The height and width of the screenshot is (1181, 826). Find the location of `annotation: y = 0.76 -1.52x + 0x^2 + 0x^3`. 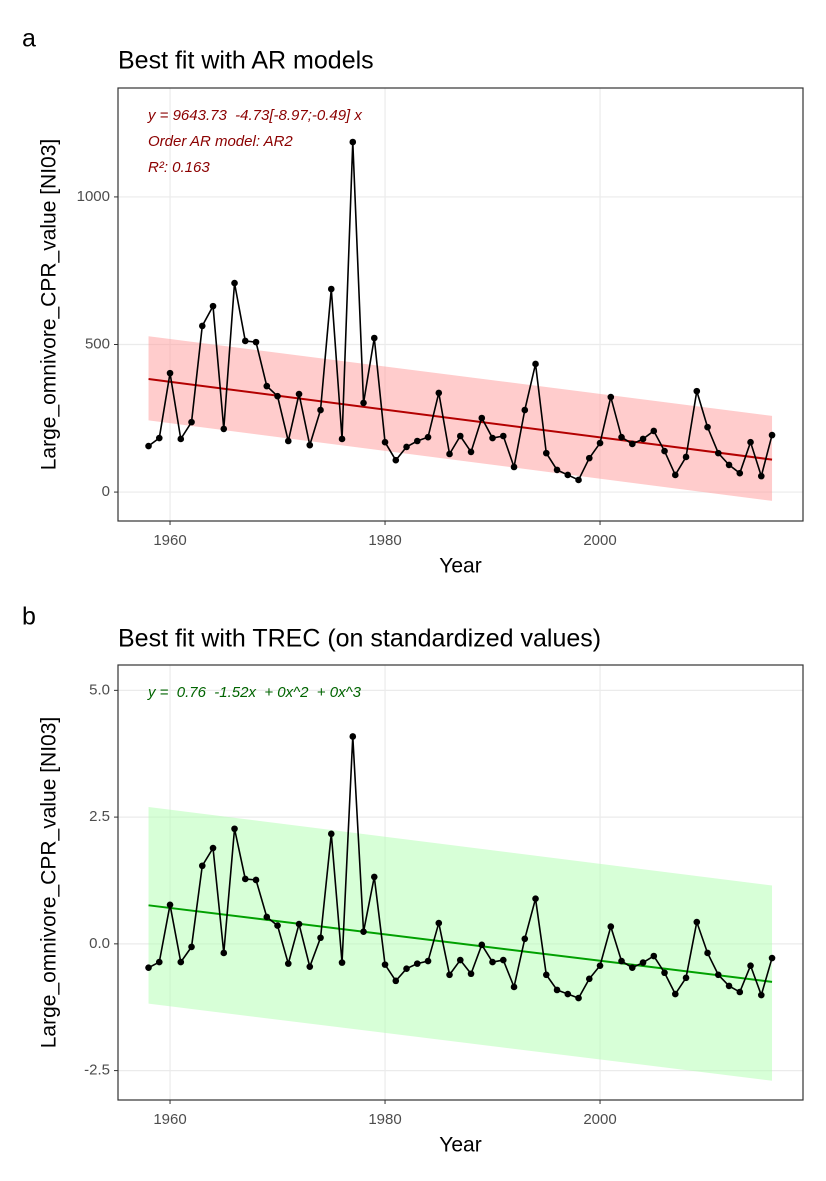

annotation: y = 0.76 -1.52x + 0x^2 + 0x^3 is located at coordinates (254, 692).